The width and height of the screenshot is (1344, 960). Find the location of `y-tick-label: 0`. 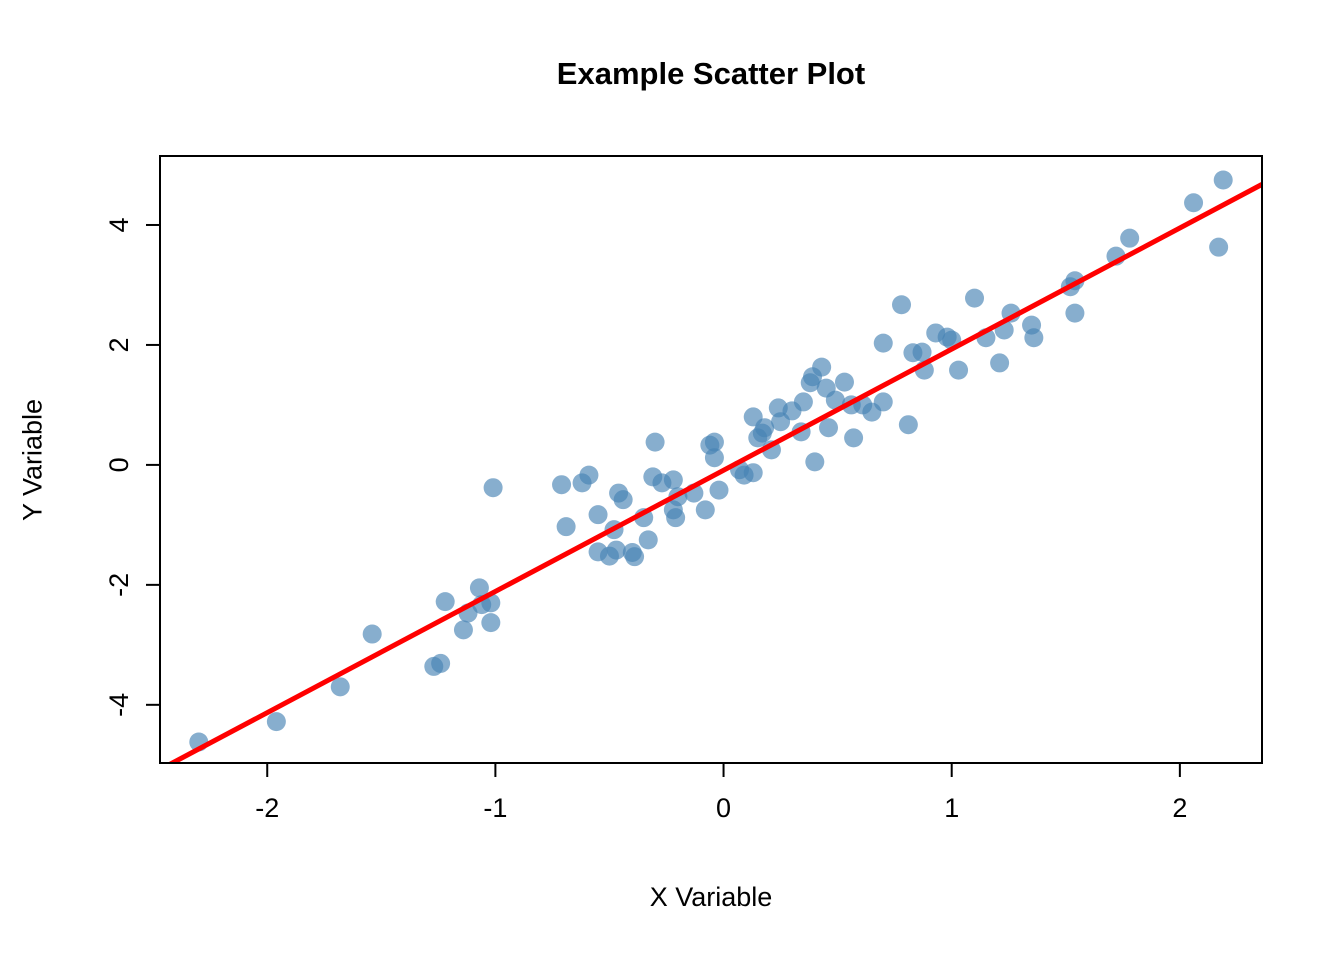

y-tick-label: 0 is located at coordinates (119, 464).